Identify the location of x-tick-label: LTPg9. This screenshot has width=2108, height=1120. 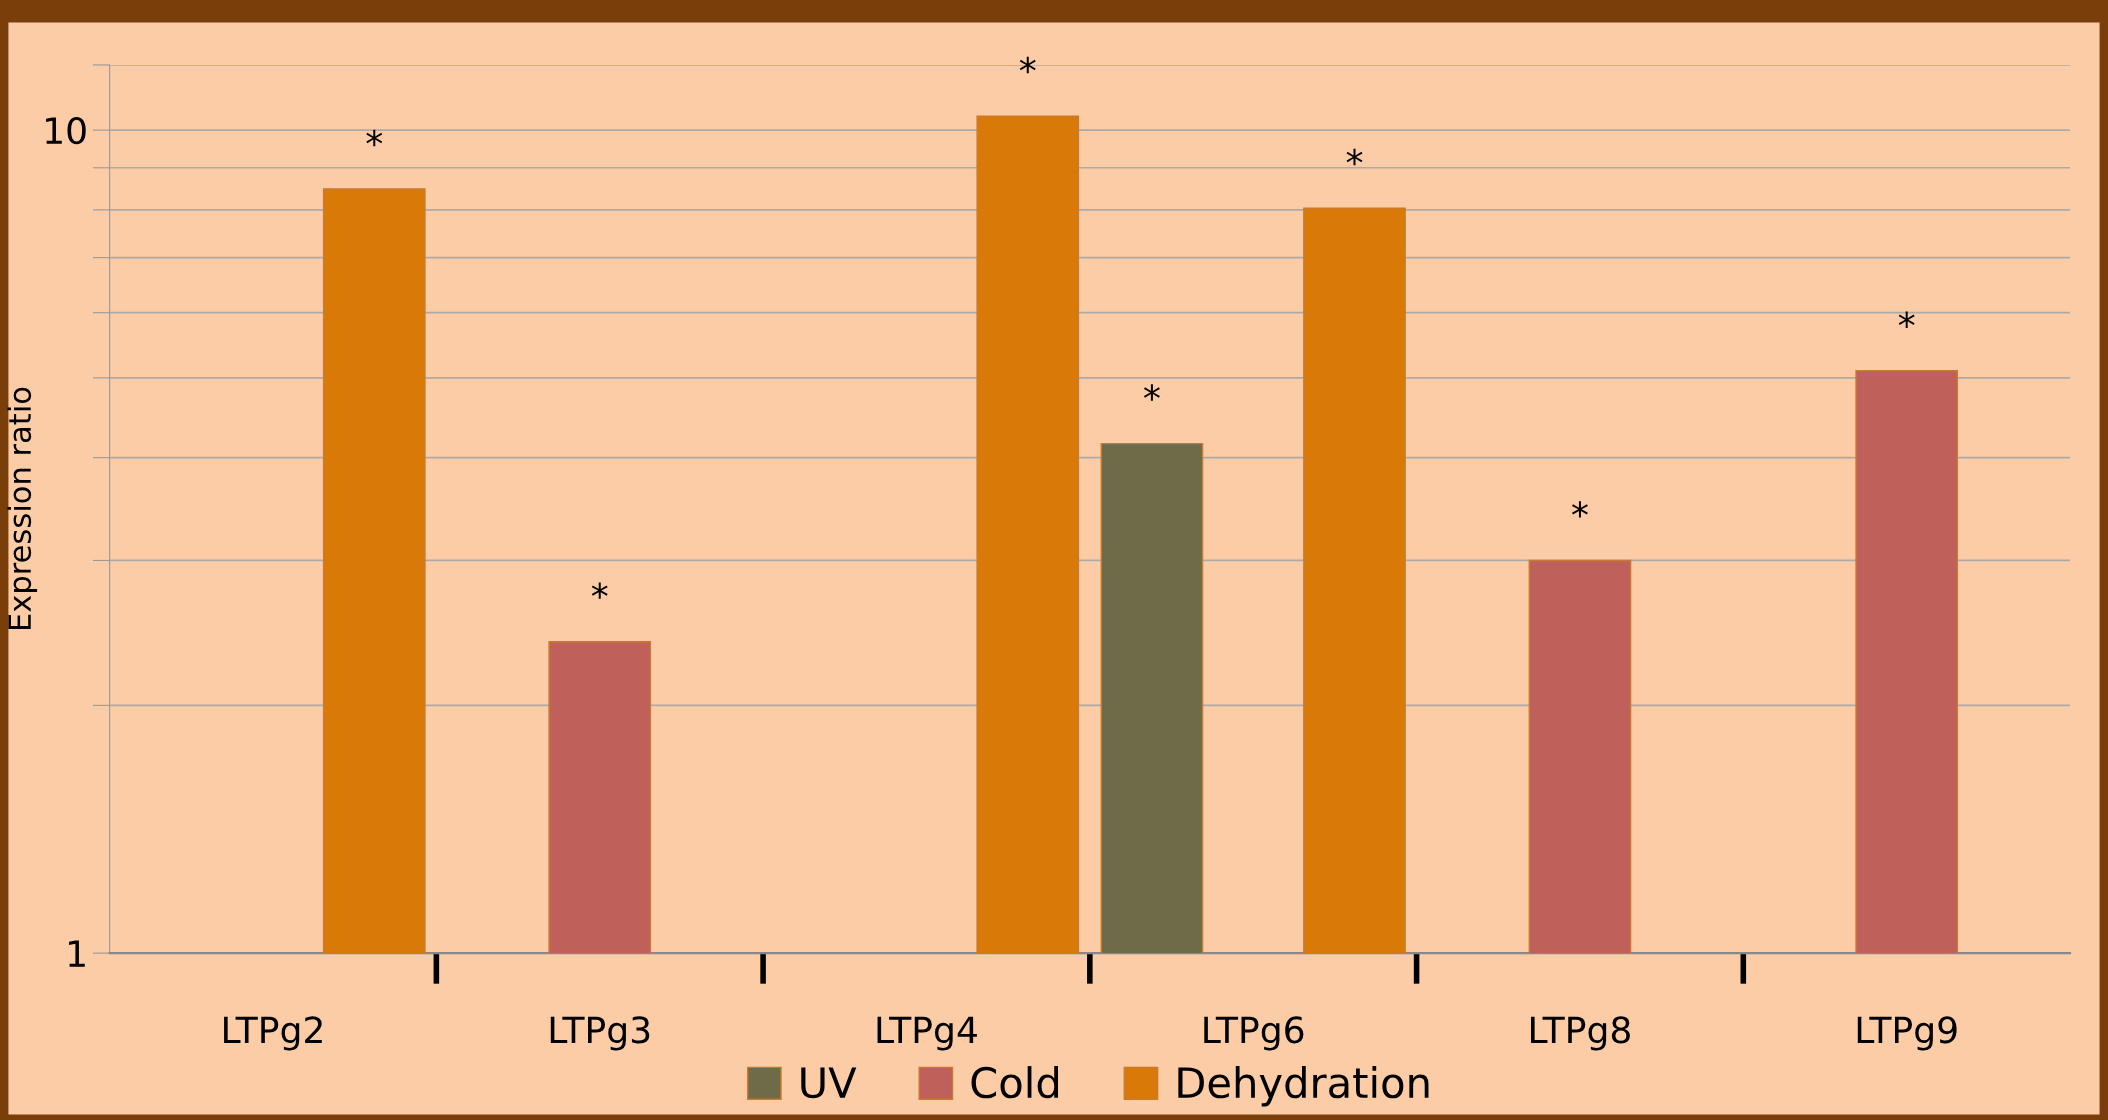
(1907, 1033).